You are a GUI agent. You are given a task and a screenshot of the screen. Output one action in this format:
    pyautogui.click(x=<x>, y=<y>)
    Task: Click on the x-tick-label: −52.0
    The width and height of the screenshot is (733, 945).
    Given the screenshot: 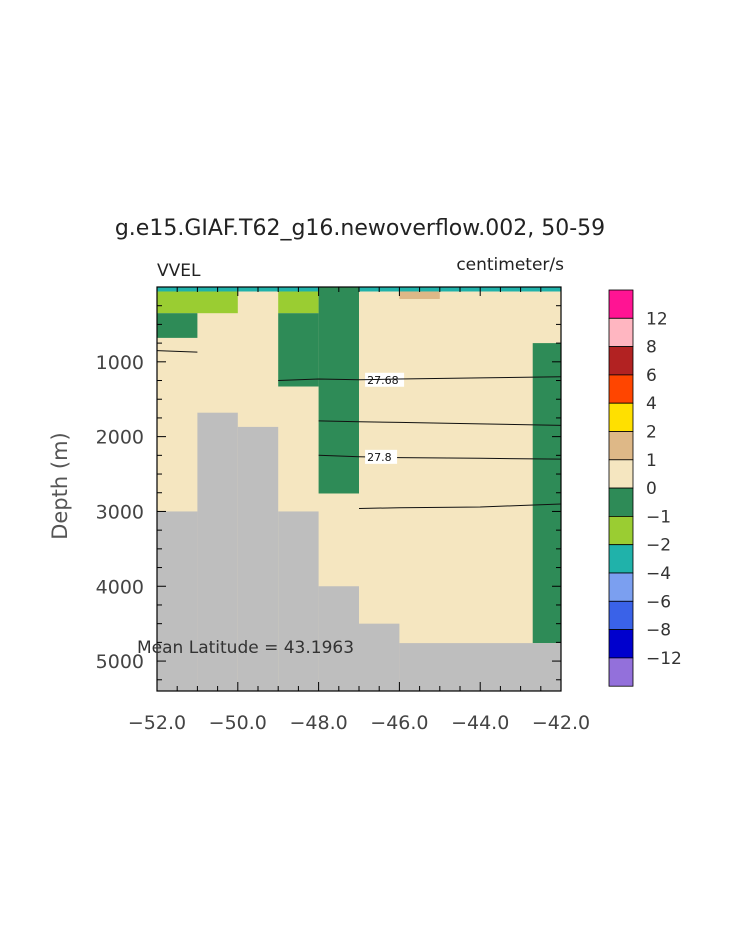 What is the action you would take?
    pyautogui.click(x=157, y=723)
    